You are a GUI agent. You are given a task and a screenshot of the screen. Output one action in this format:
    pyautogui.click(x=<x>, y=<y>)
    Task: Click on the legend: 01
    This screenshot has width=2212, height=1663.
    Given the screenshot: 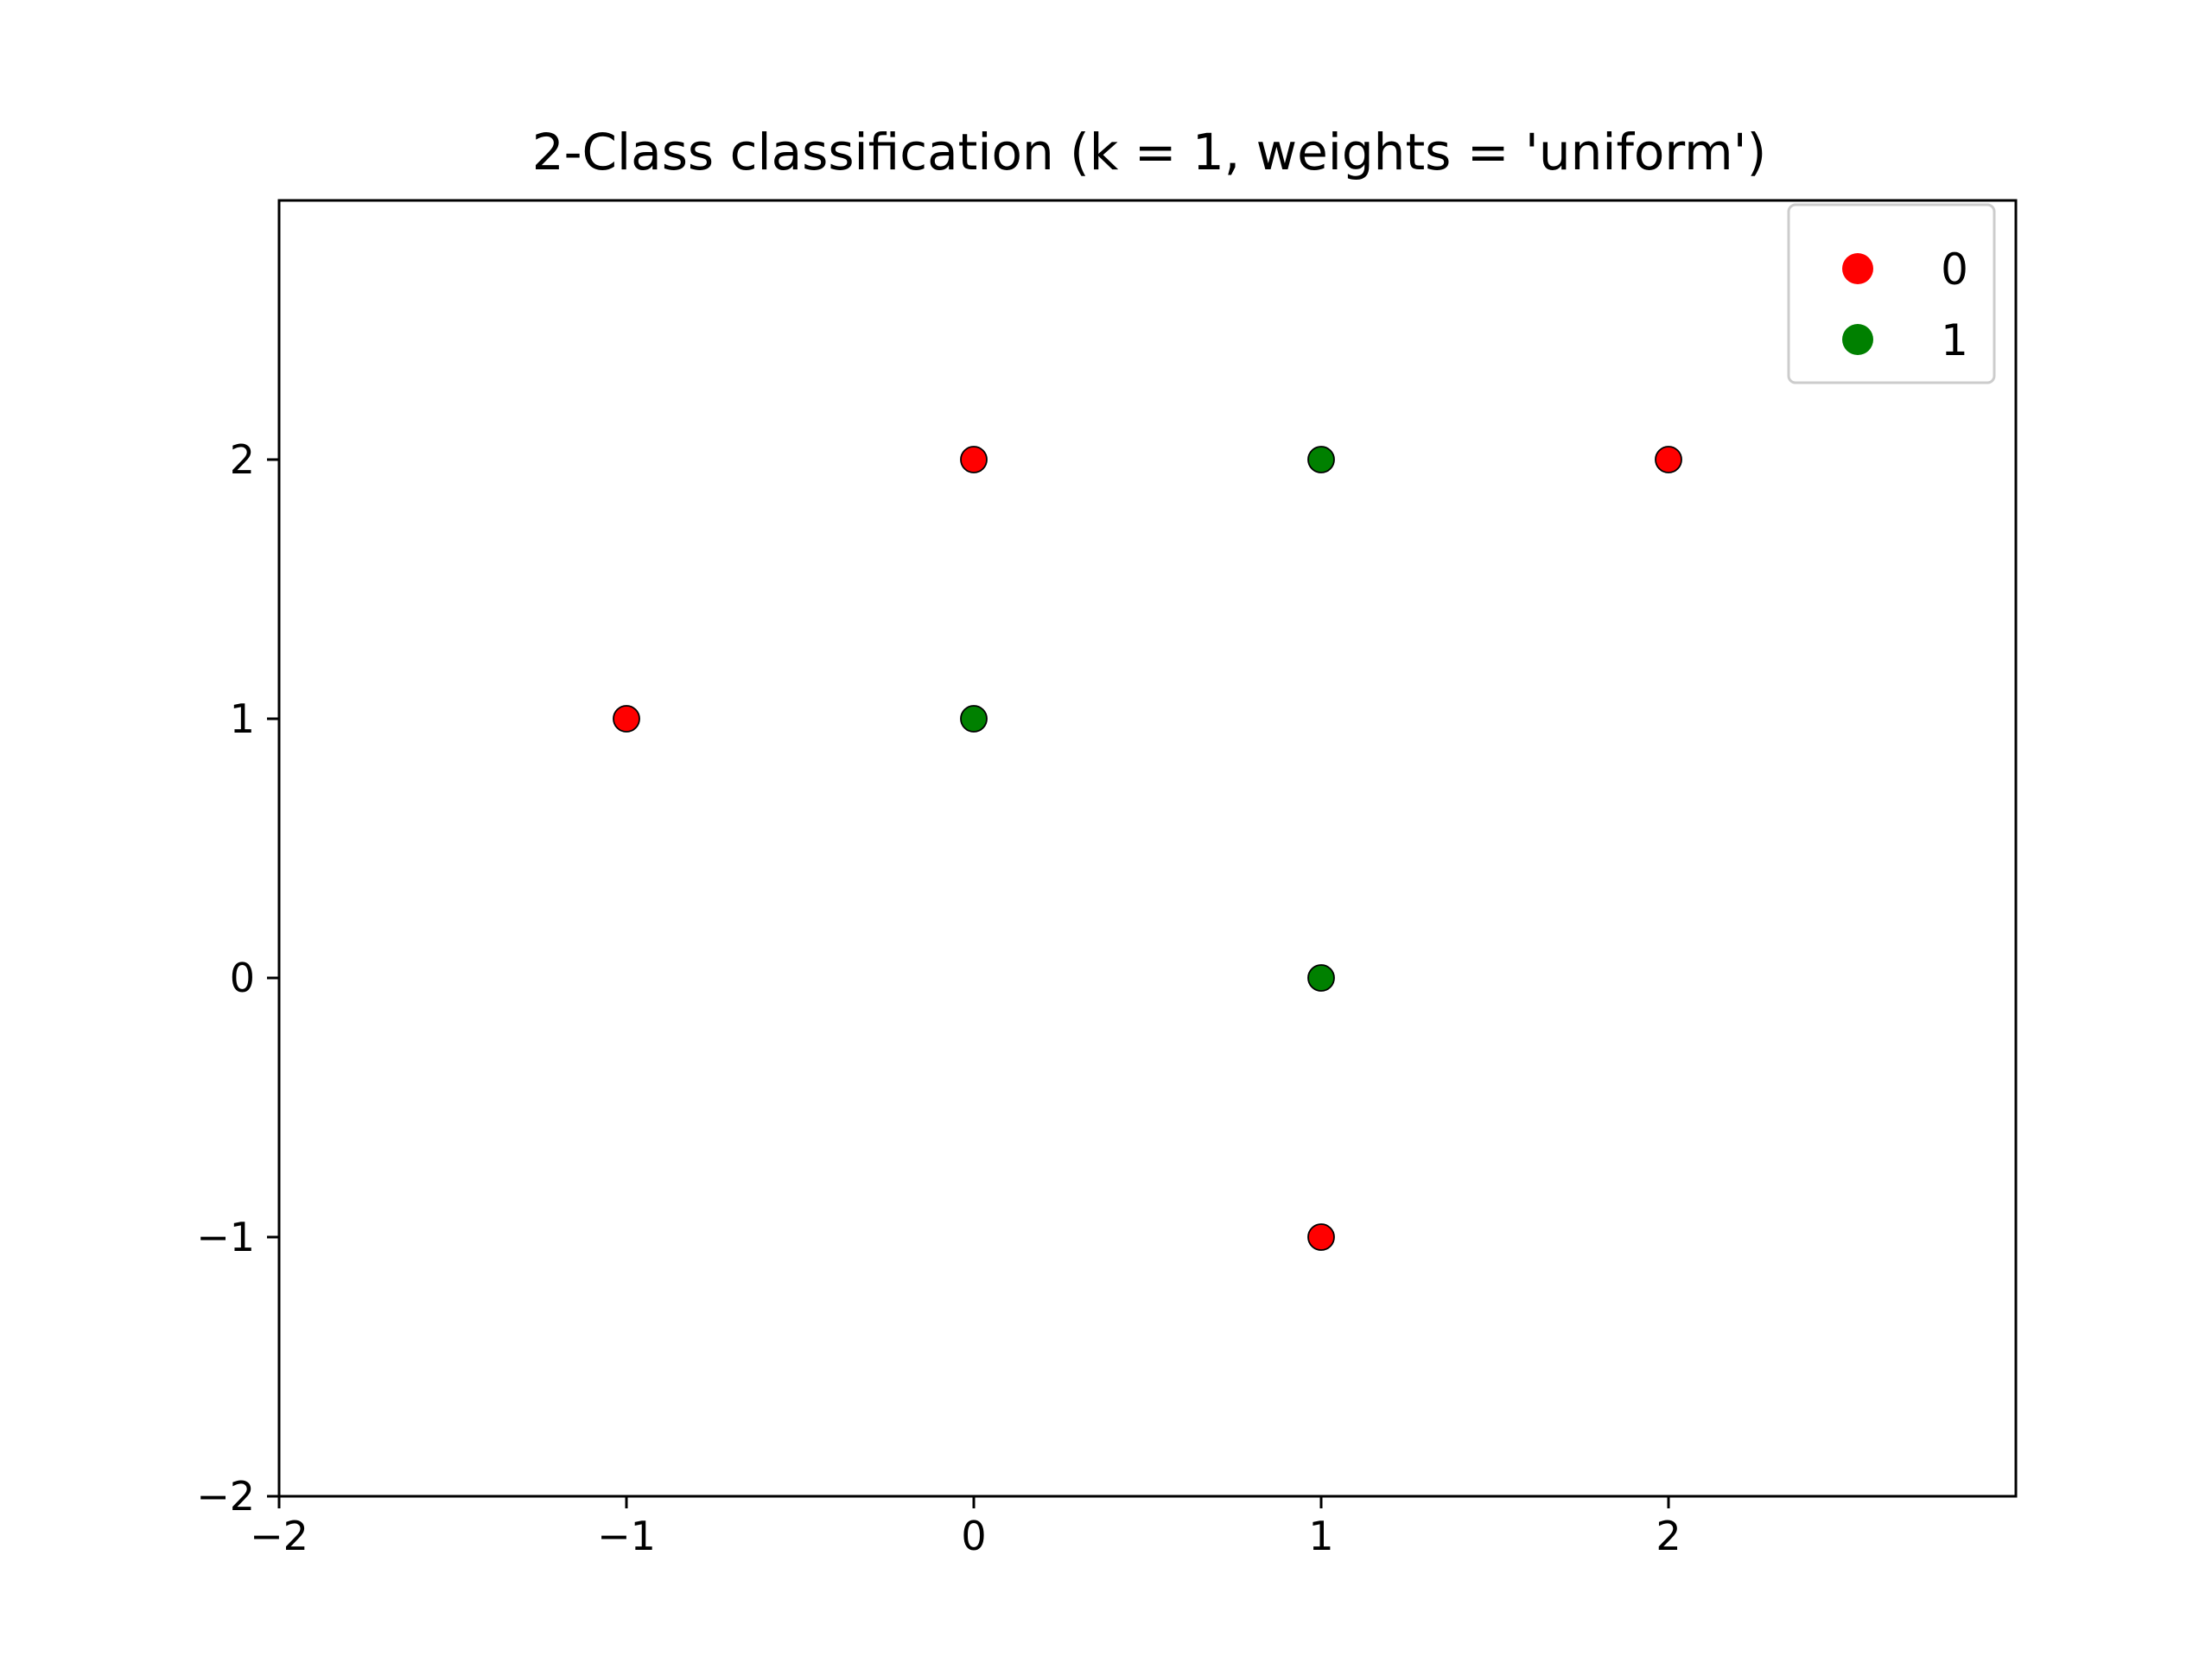 What is the action you would take?
    pyautogui.click(x=1891, y=294)
    